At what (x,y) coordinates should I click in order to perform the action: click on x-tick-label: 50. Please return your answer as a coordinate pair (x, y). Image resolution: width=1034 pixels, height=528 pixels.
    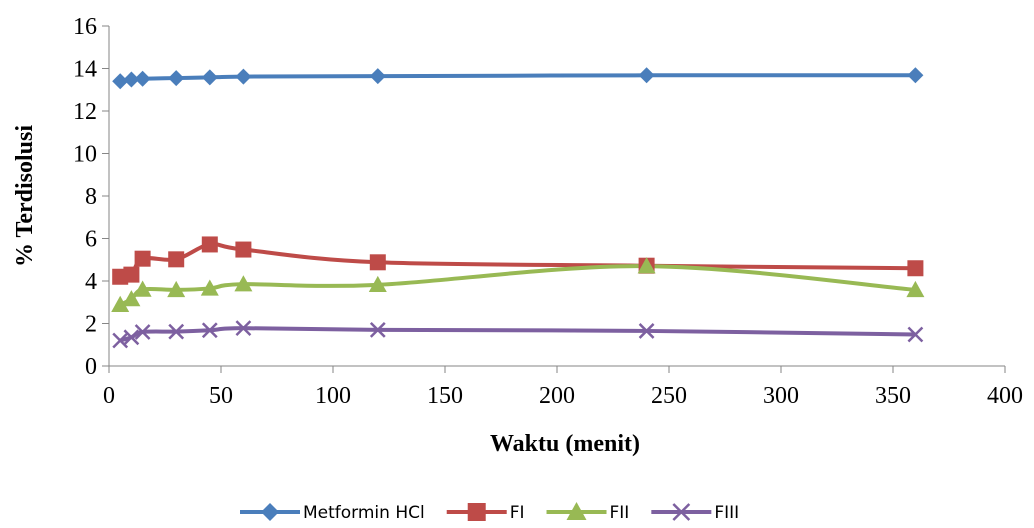
    Looking at the image, I should click on (221, 396).